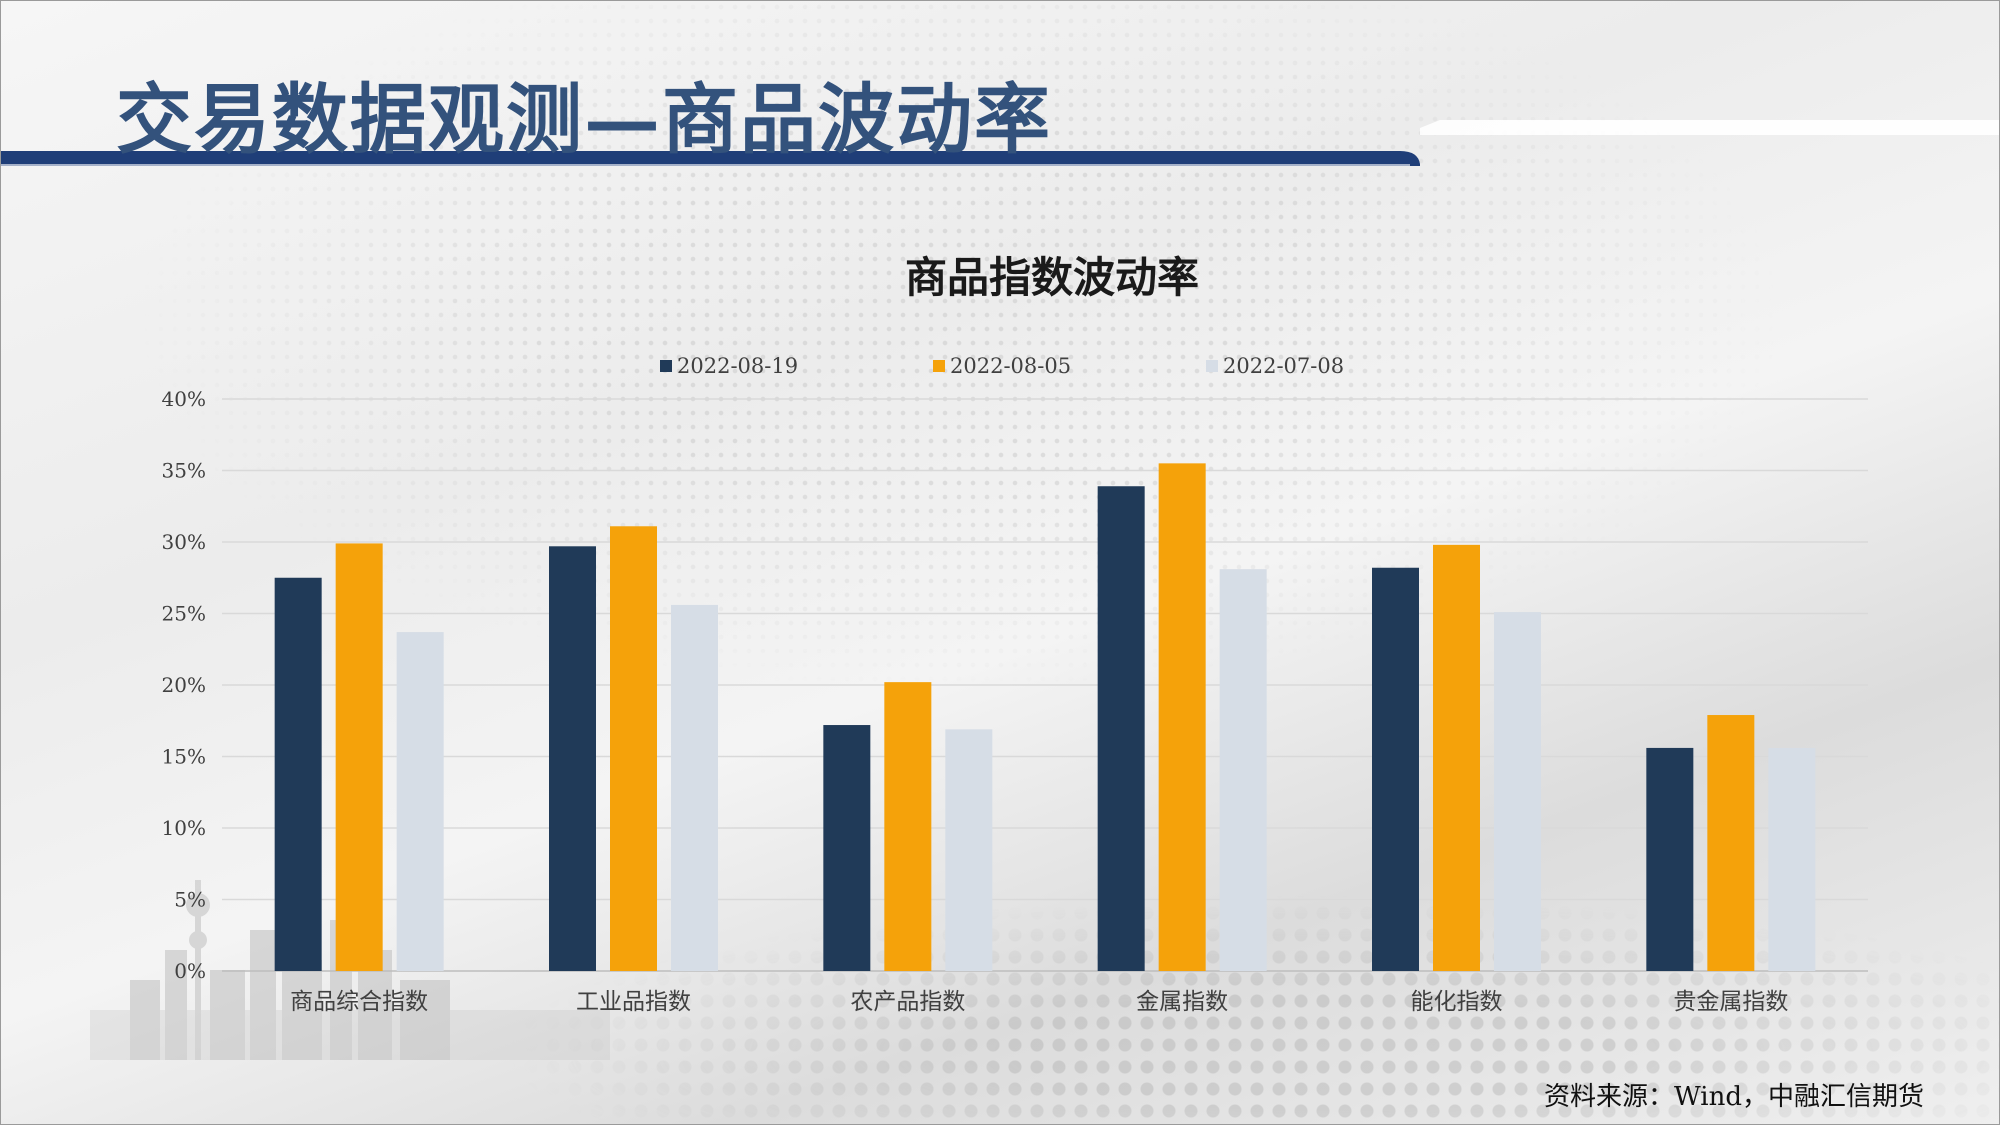 Image resolution: width=2000 pixels, height=1125 pixels. I want to click on y-tick-label: 40%, so click(184, 399).